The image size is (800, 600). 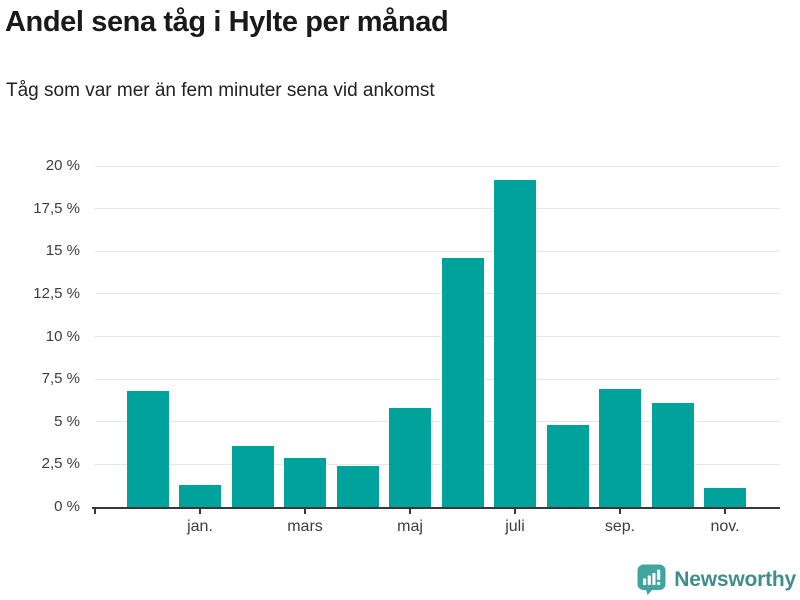 What do you see at coordinates (515, 526) in the screenshot?
I see `x-axis-tick-label: juli` at bounding box center [515, 526].